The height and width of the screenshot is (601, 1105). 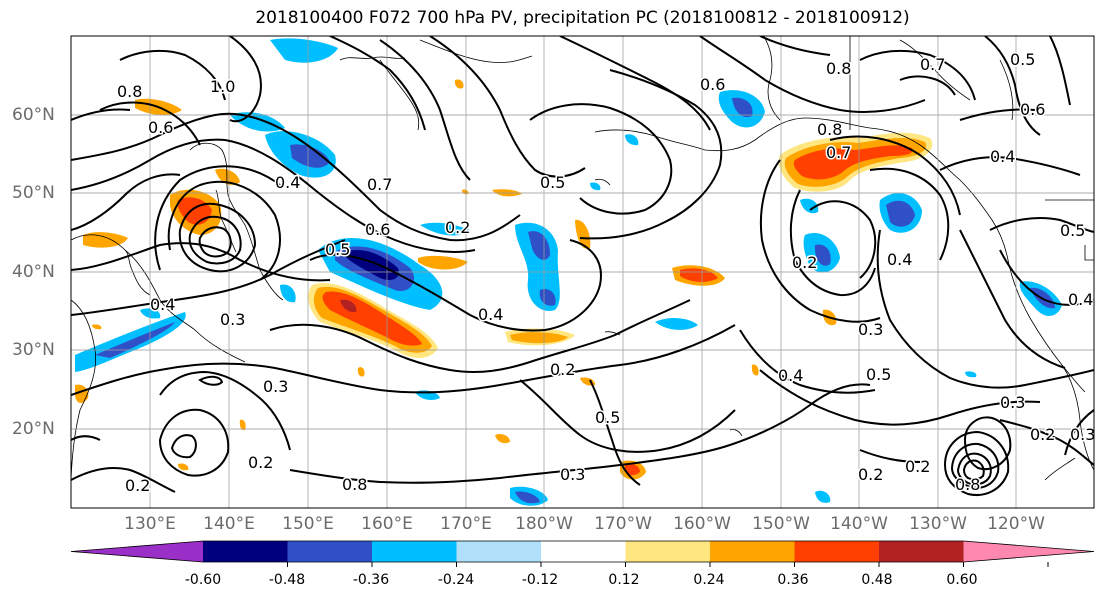 I want to click on lat-label: 60°N, so click(x=33, y=115).